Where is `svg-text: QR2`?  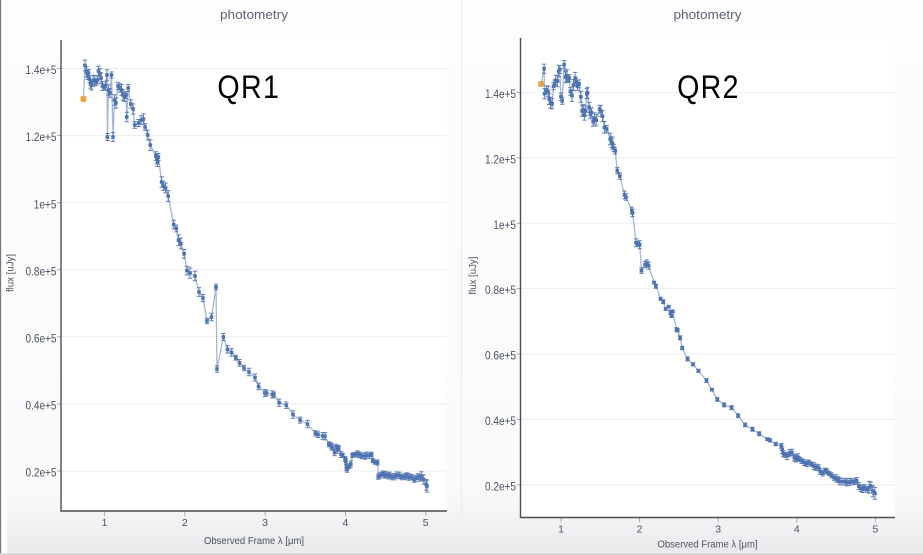
svg-text: QR2 is located at coordinates (708, 87).